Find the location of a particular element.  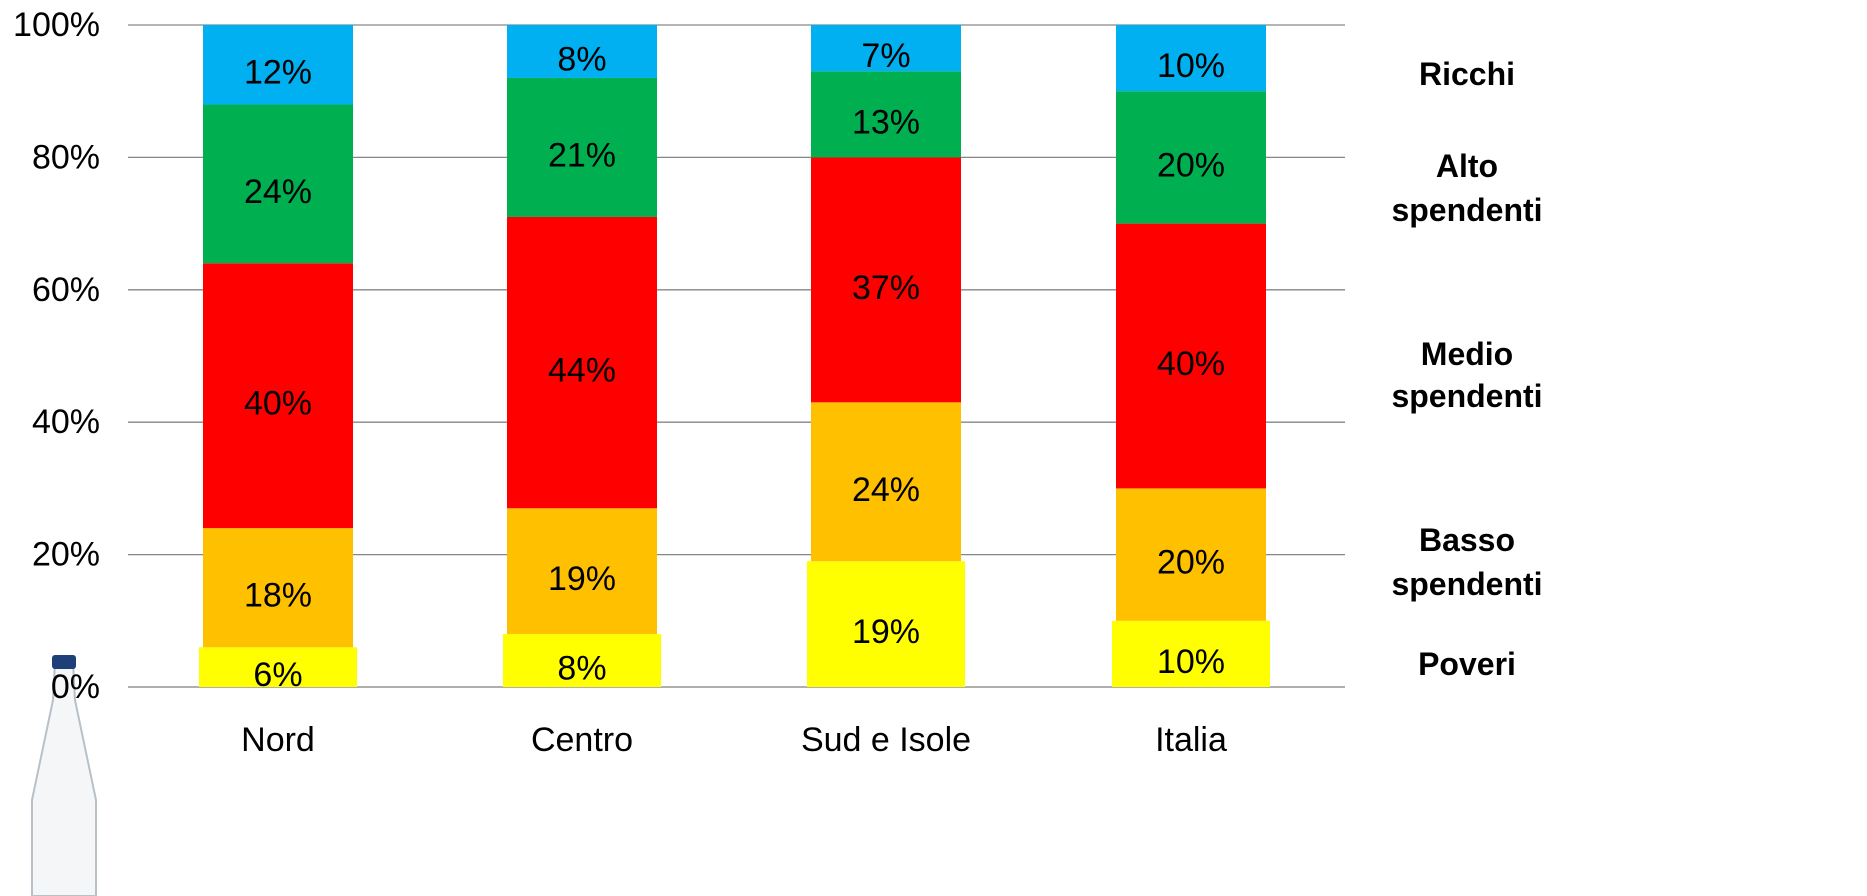

x-category-label: Centro is located at coordinates (582, 740).